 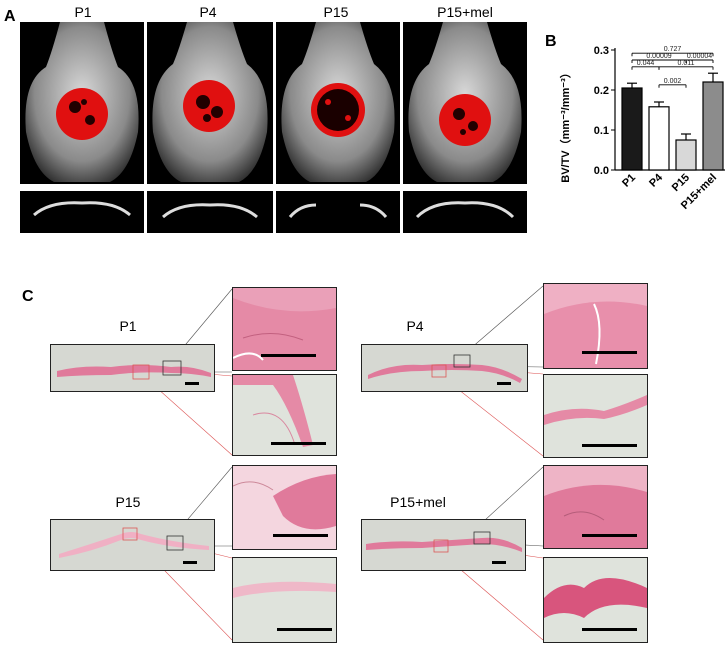 What do you see at coordinates (415, 326) in the screenshot?
I see `he-label-p4: P4` at bounding box center [415, 326].